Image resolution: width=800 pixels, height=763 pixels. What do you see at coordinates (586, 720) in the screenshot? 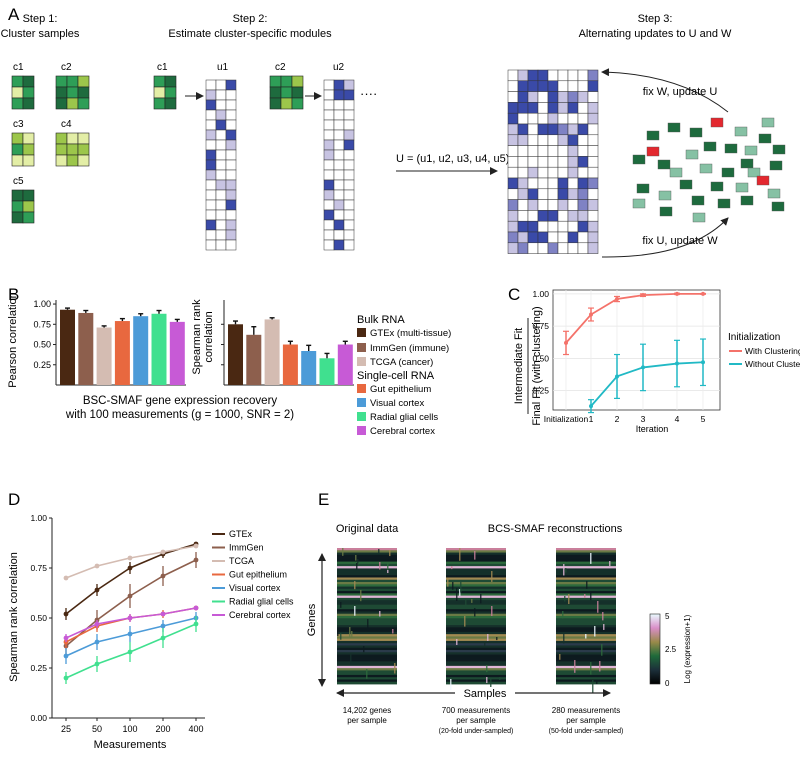
I see `e-caption3-line2: per sample` at bounding box center [586, 720].